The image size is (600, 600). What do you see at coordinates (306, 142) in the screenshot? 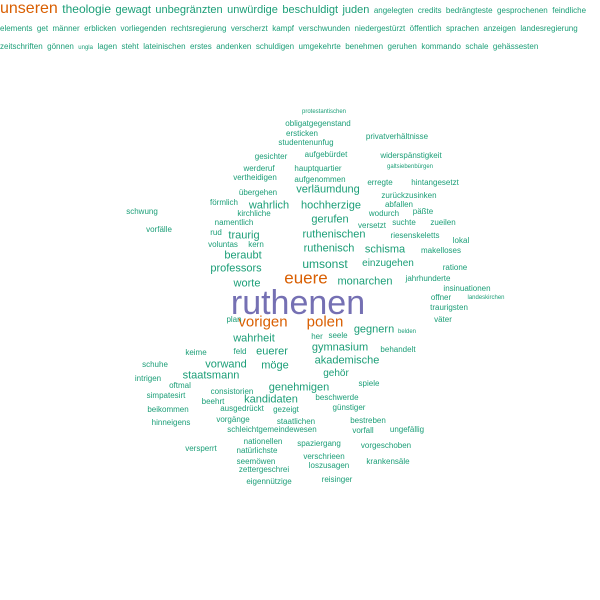
I see `word-studentenunfug: studentenunfug` at bounding box center [306, 142].